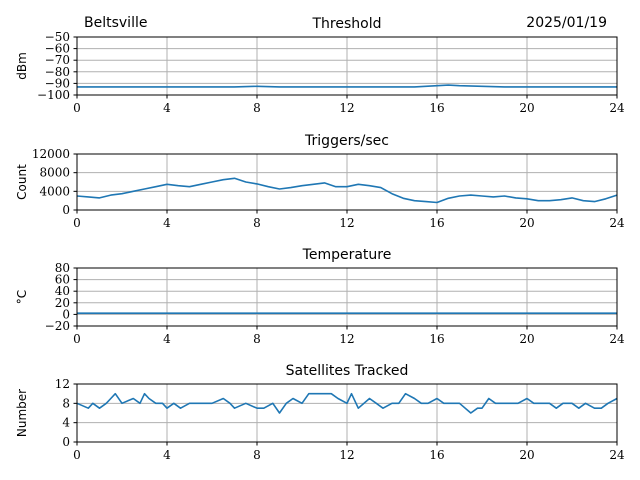  Describe the element at coordinates (66, 423) in the screenshot. I see `satellites-ytick-label: 4` at that location.